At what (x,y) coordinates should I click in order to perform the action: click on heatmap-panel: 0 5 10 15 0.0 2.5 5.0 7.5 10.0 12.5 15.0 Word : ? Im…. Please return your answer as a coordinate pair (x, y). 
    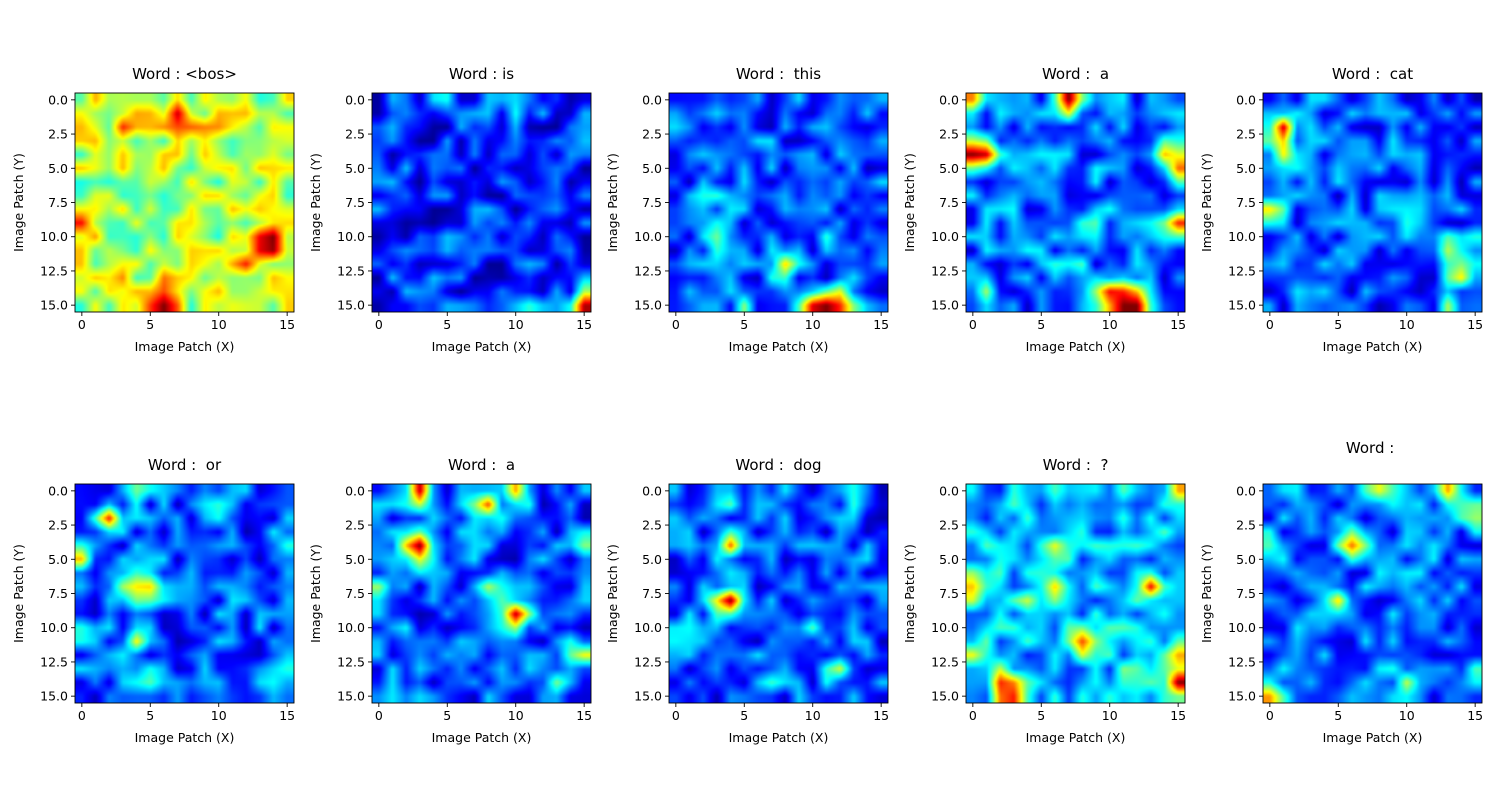
    Looking at the image, I should click on (1044, 600).